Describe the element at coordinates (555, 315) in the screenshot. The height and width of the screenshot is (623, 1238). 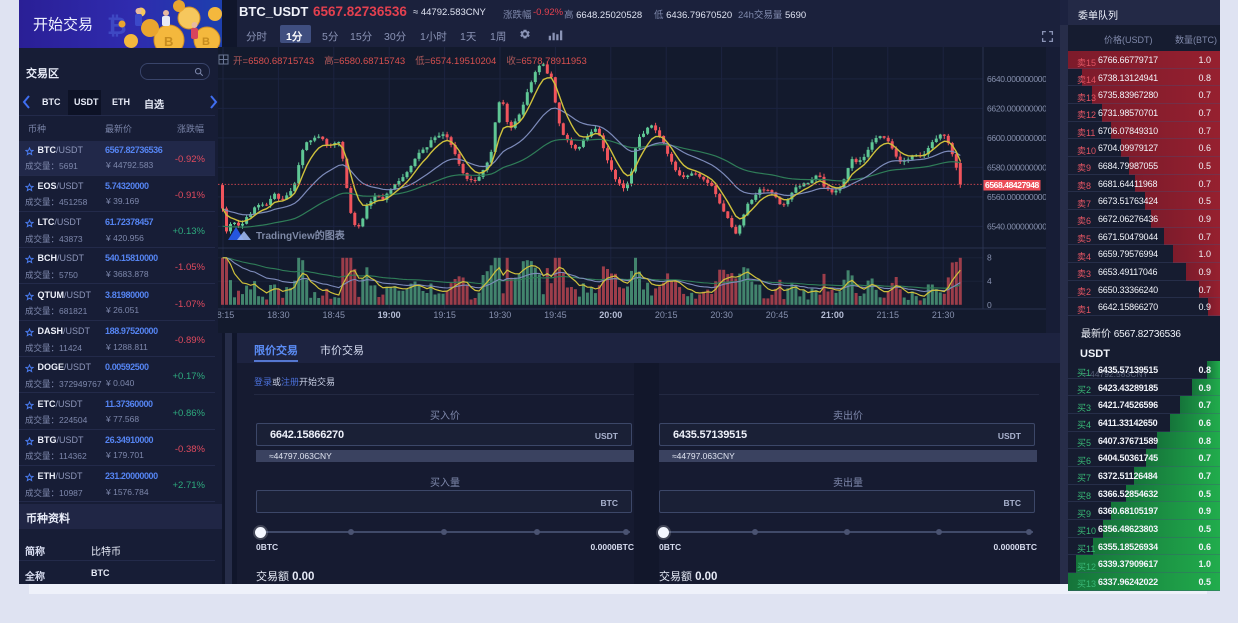
I see `svg-text: 19:45` at that location.